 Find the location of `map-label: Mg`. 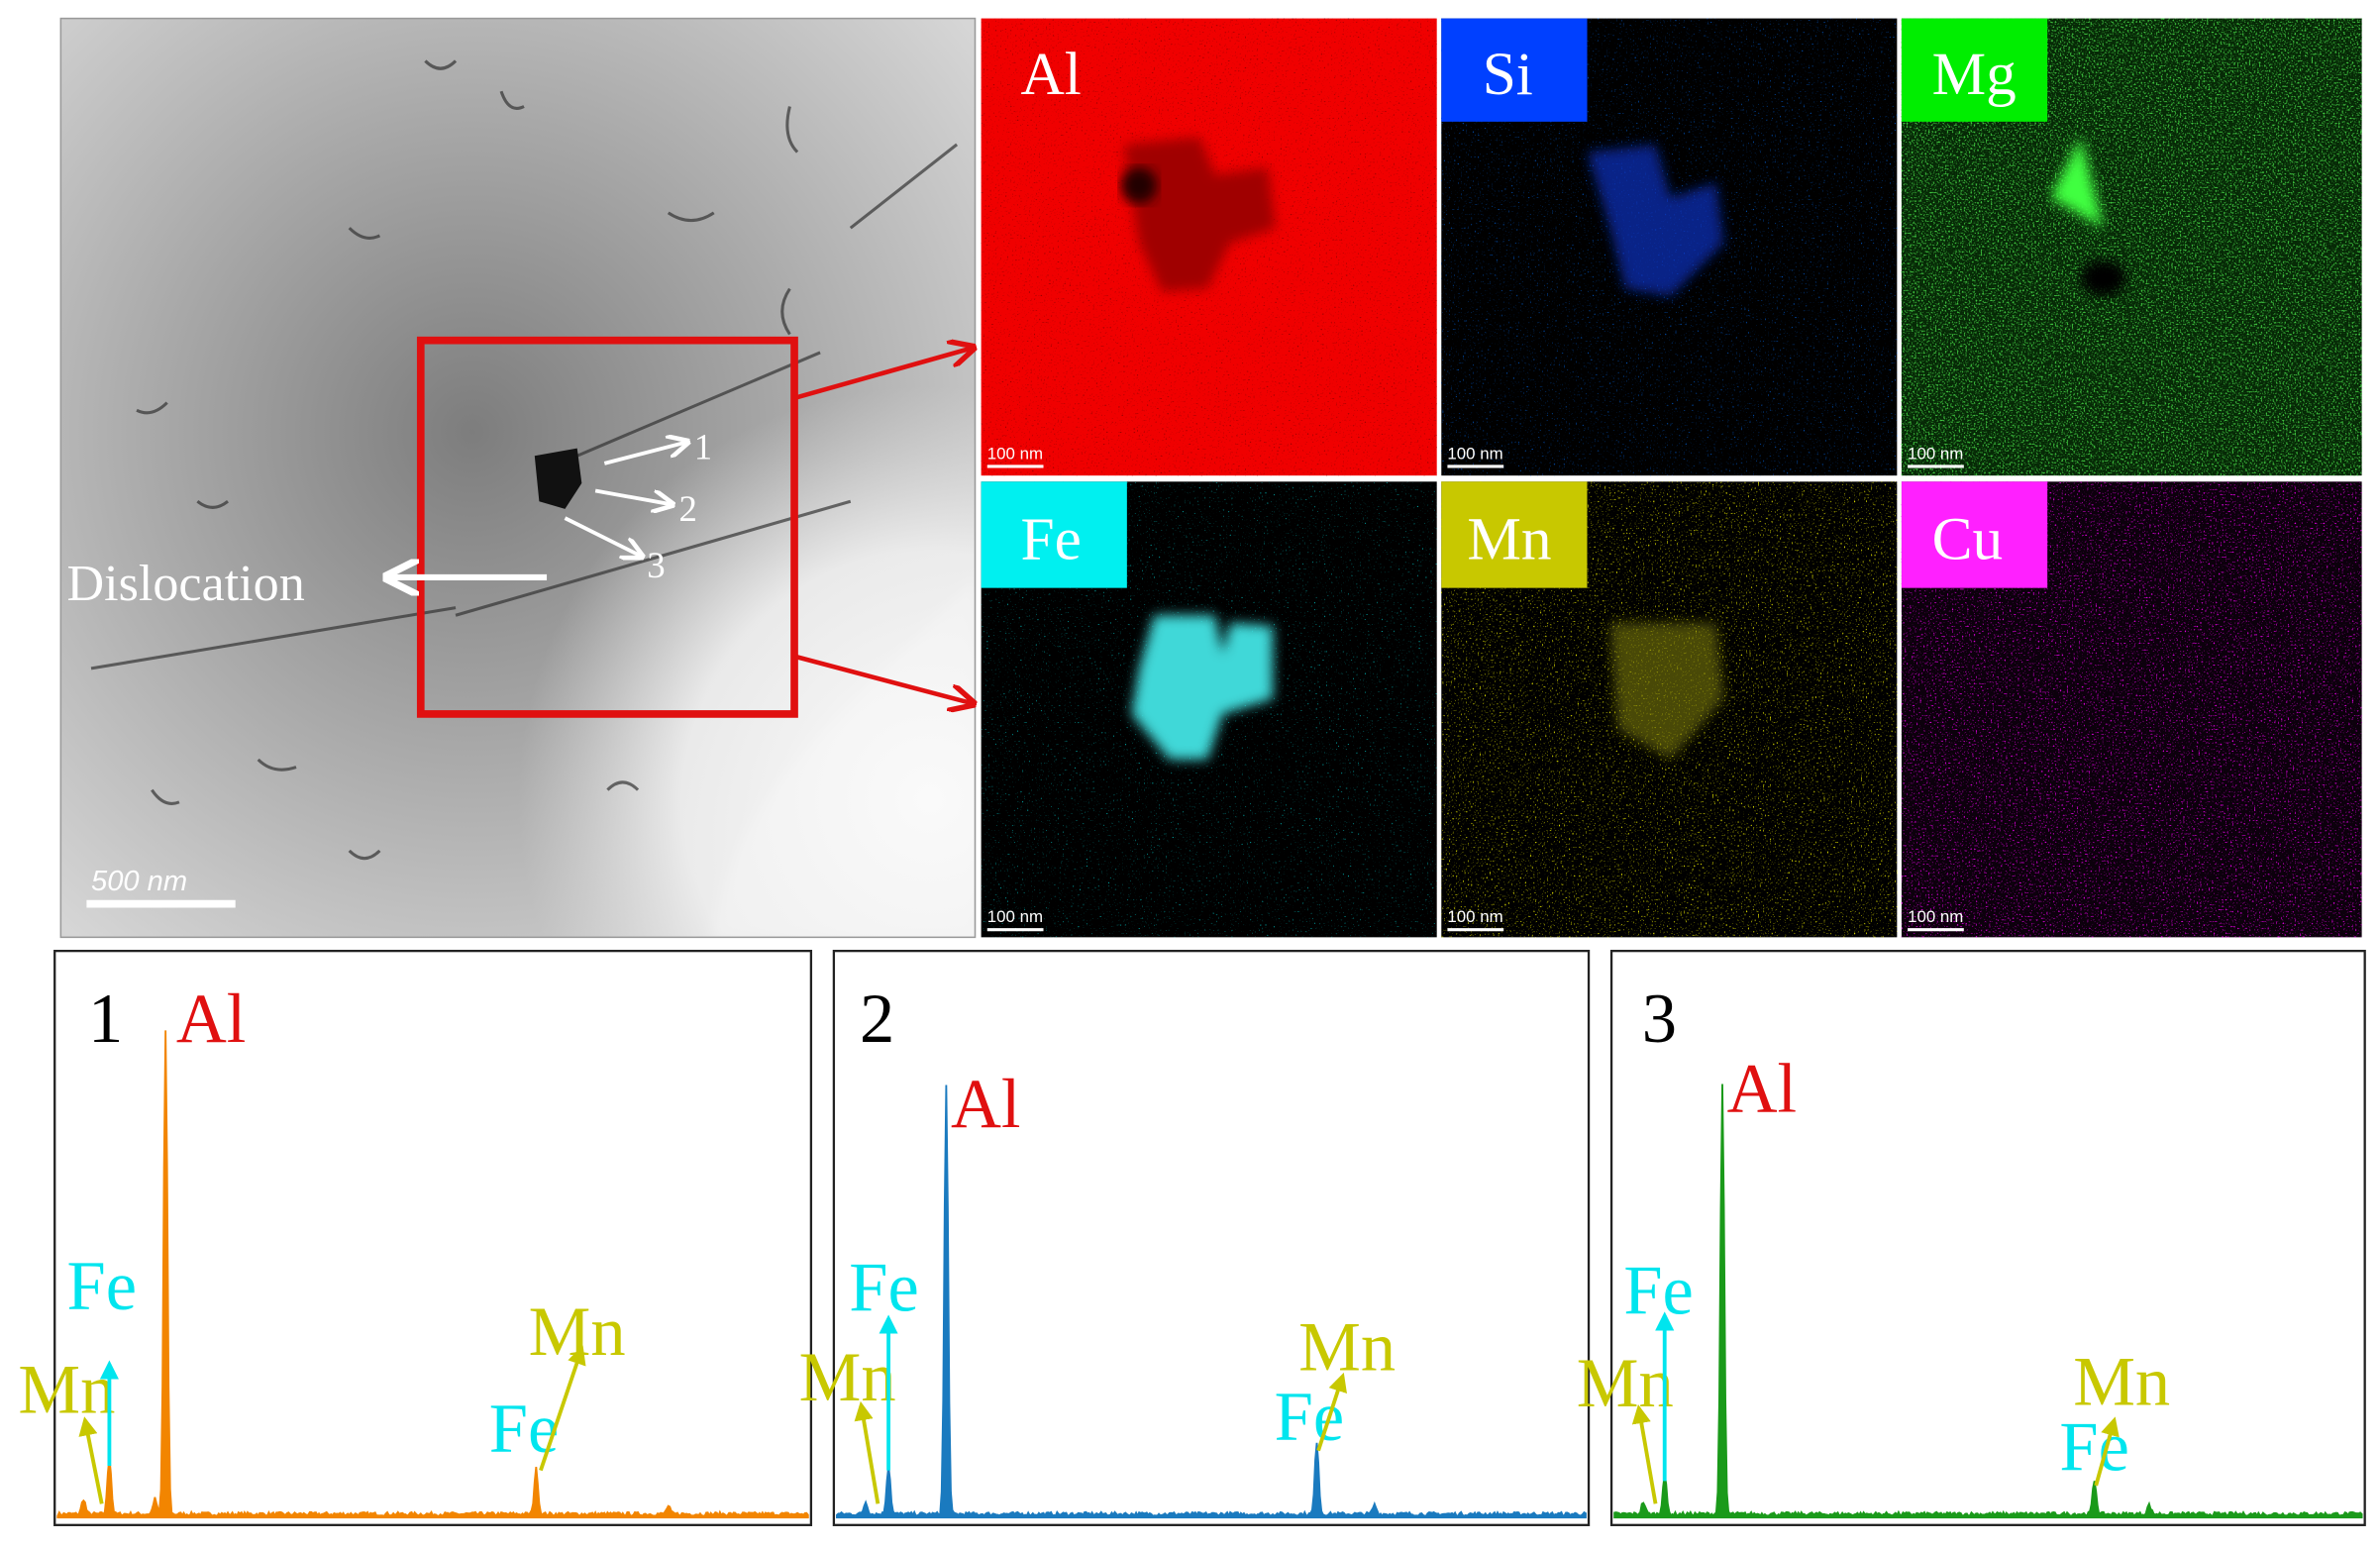

map-label: Mg is located at coordinates (1974, 74).